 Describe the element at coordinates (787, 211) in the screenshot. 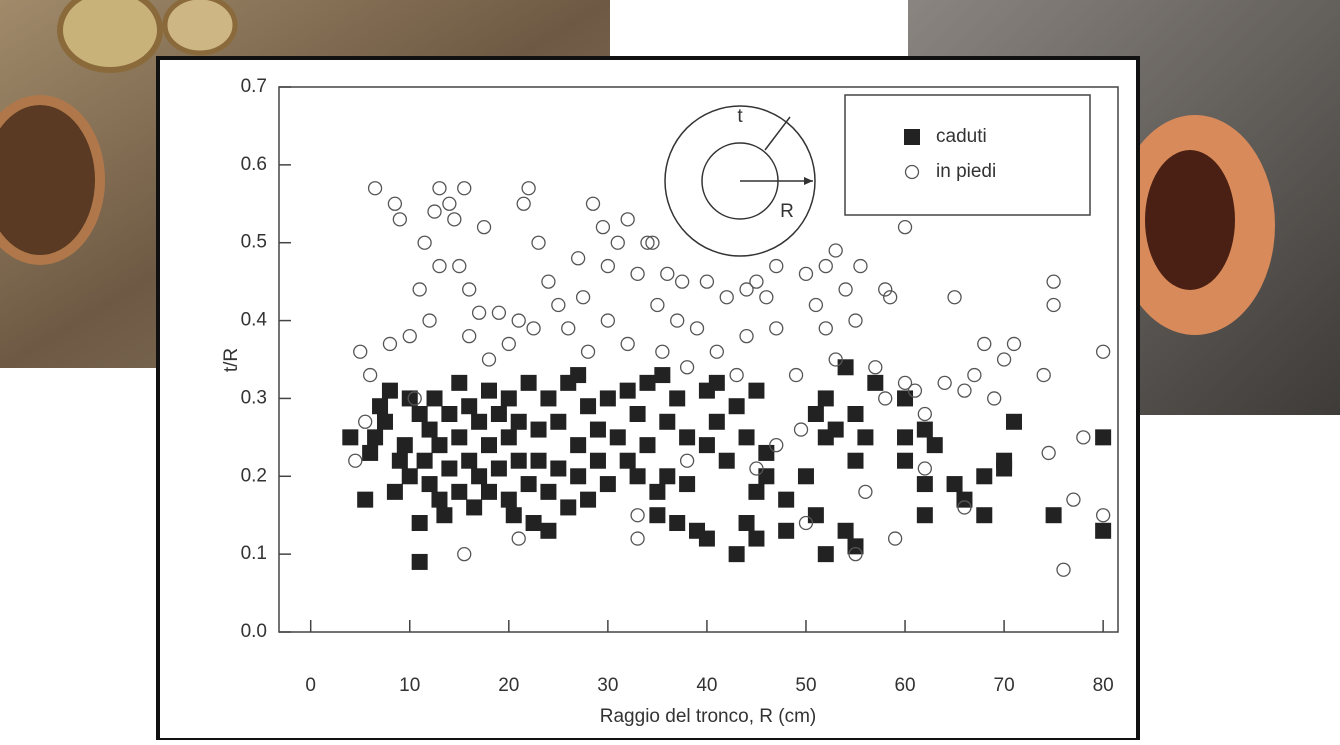

I see `inset-label-r: R` at that location.